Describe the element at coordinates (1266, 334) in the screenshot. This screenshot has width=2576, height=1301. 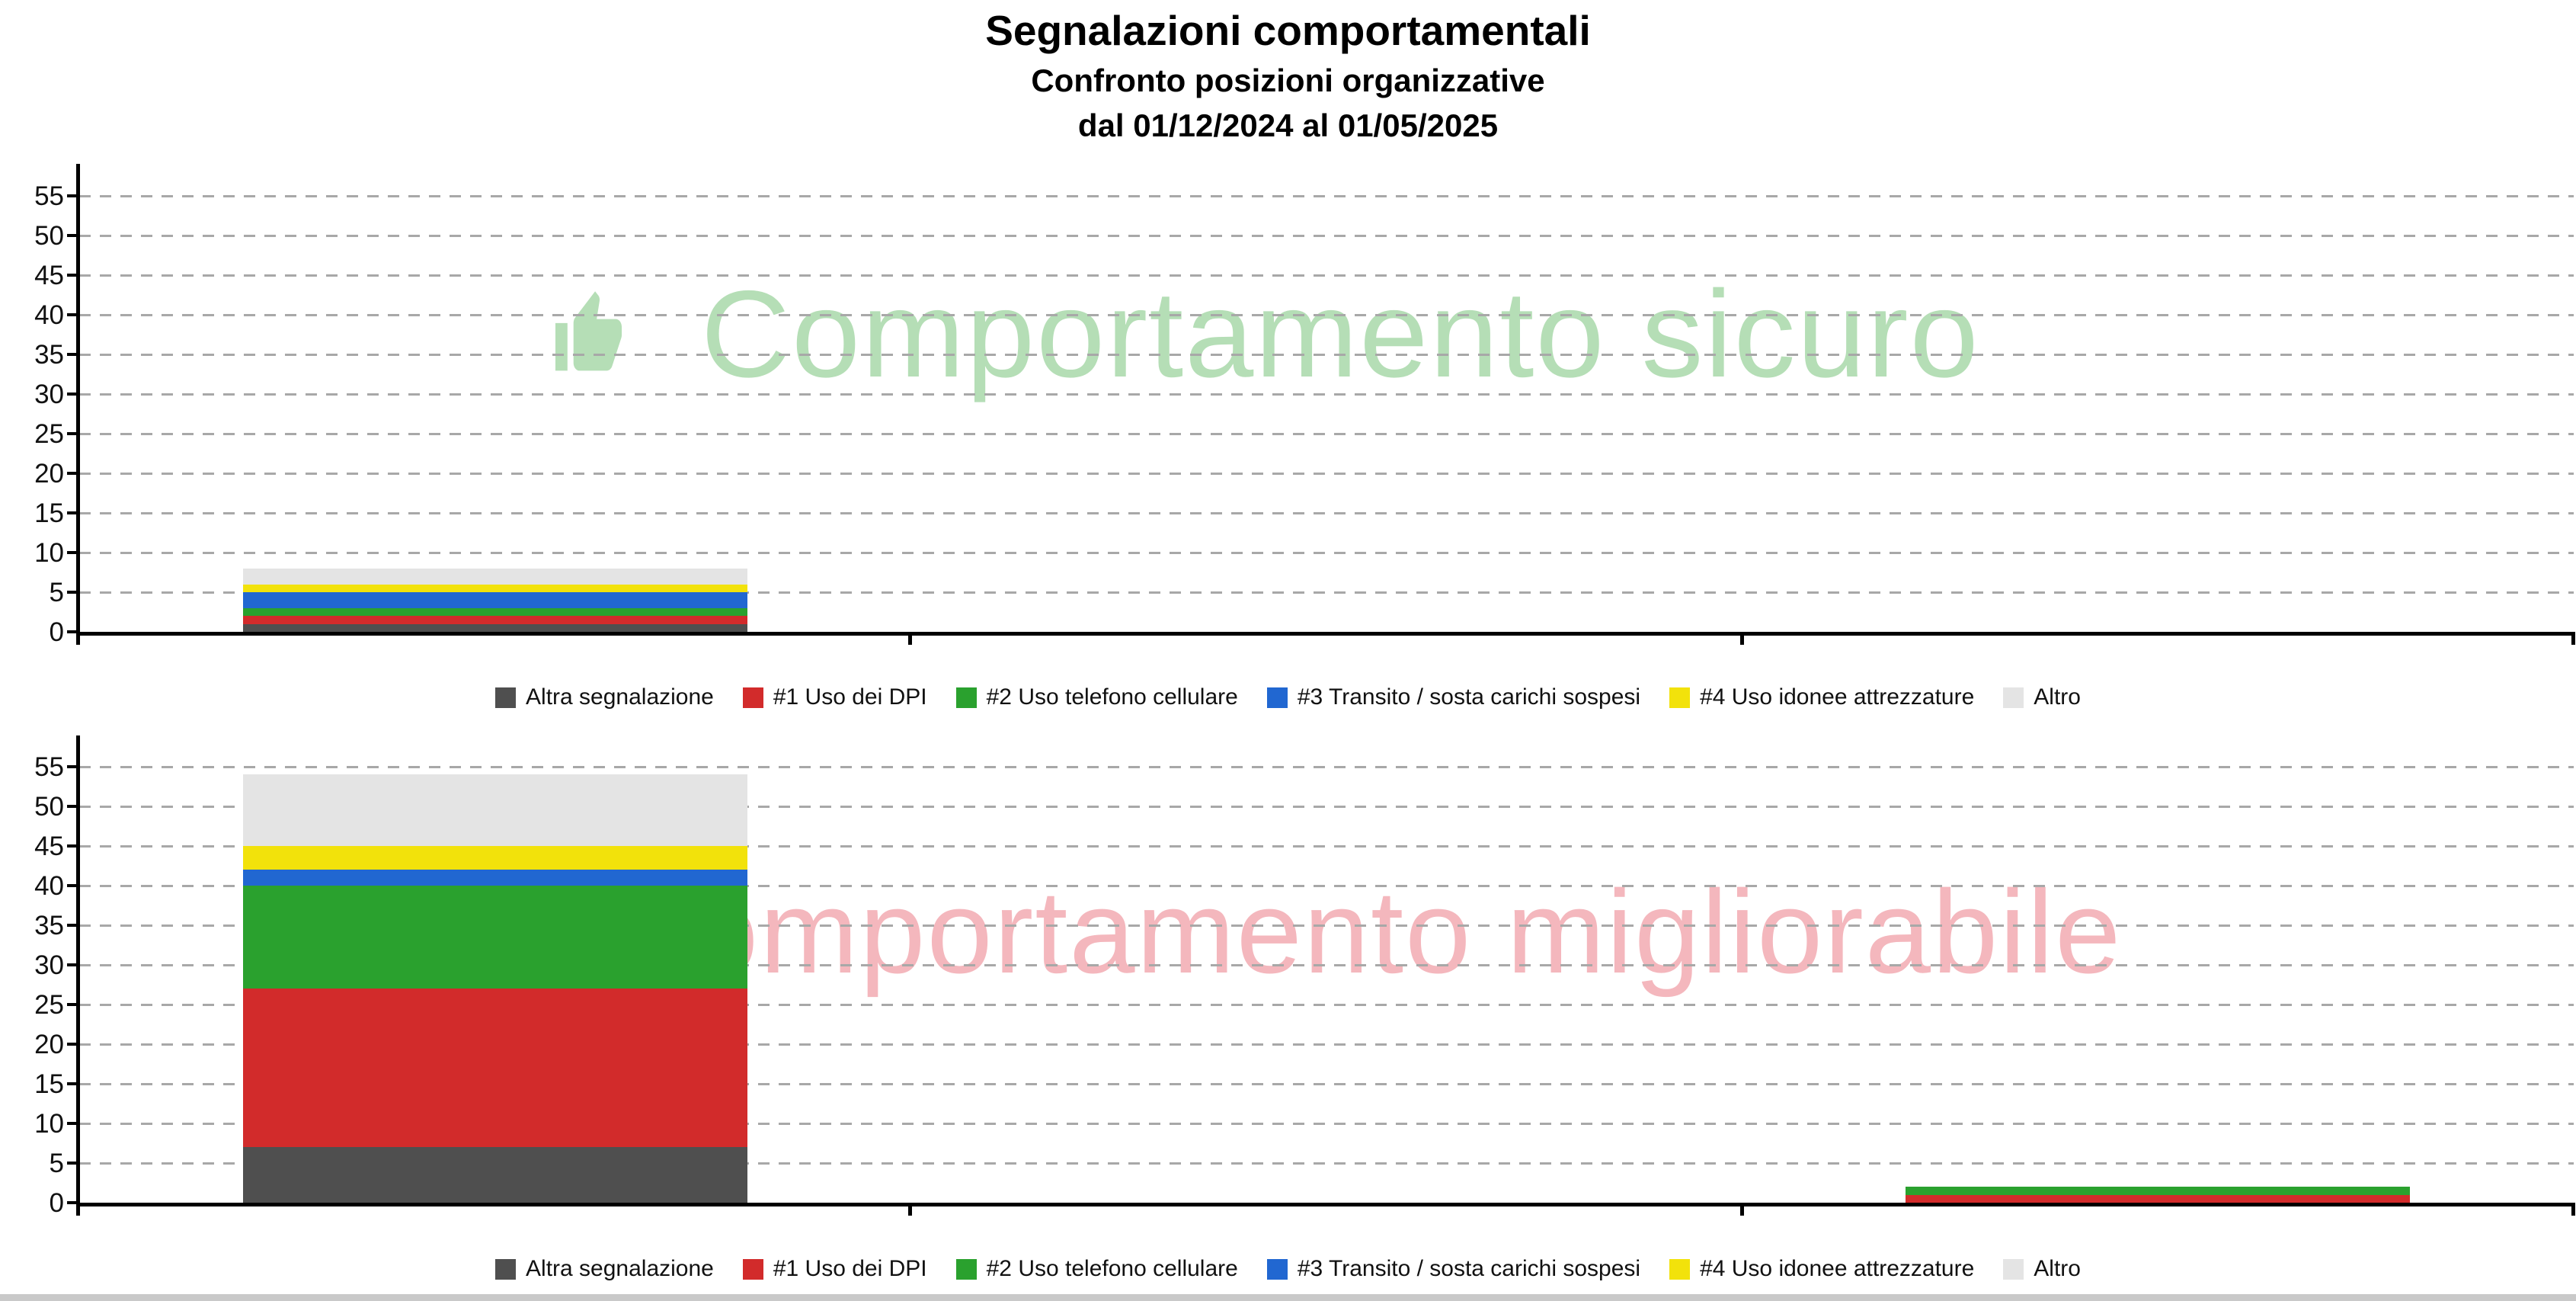
I see `watermark: Comportamento sicuro` at that location.